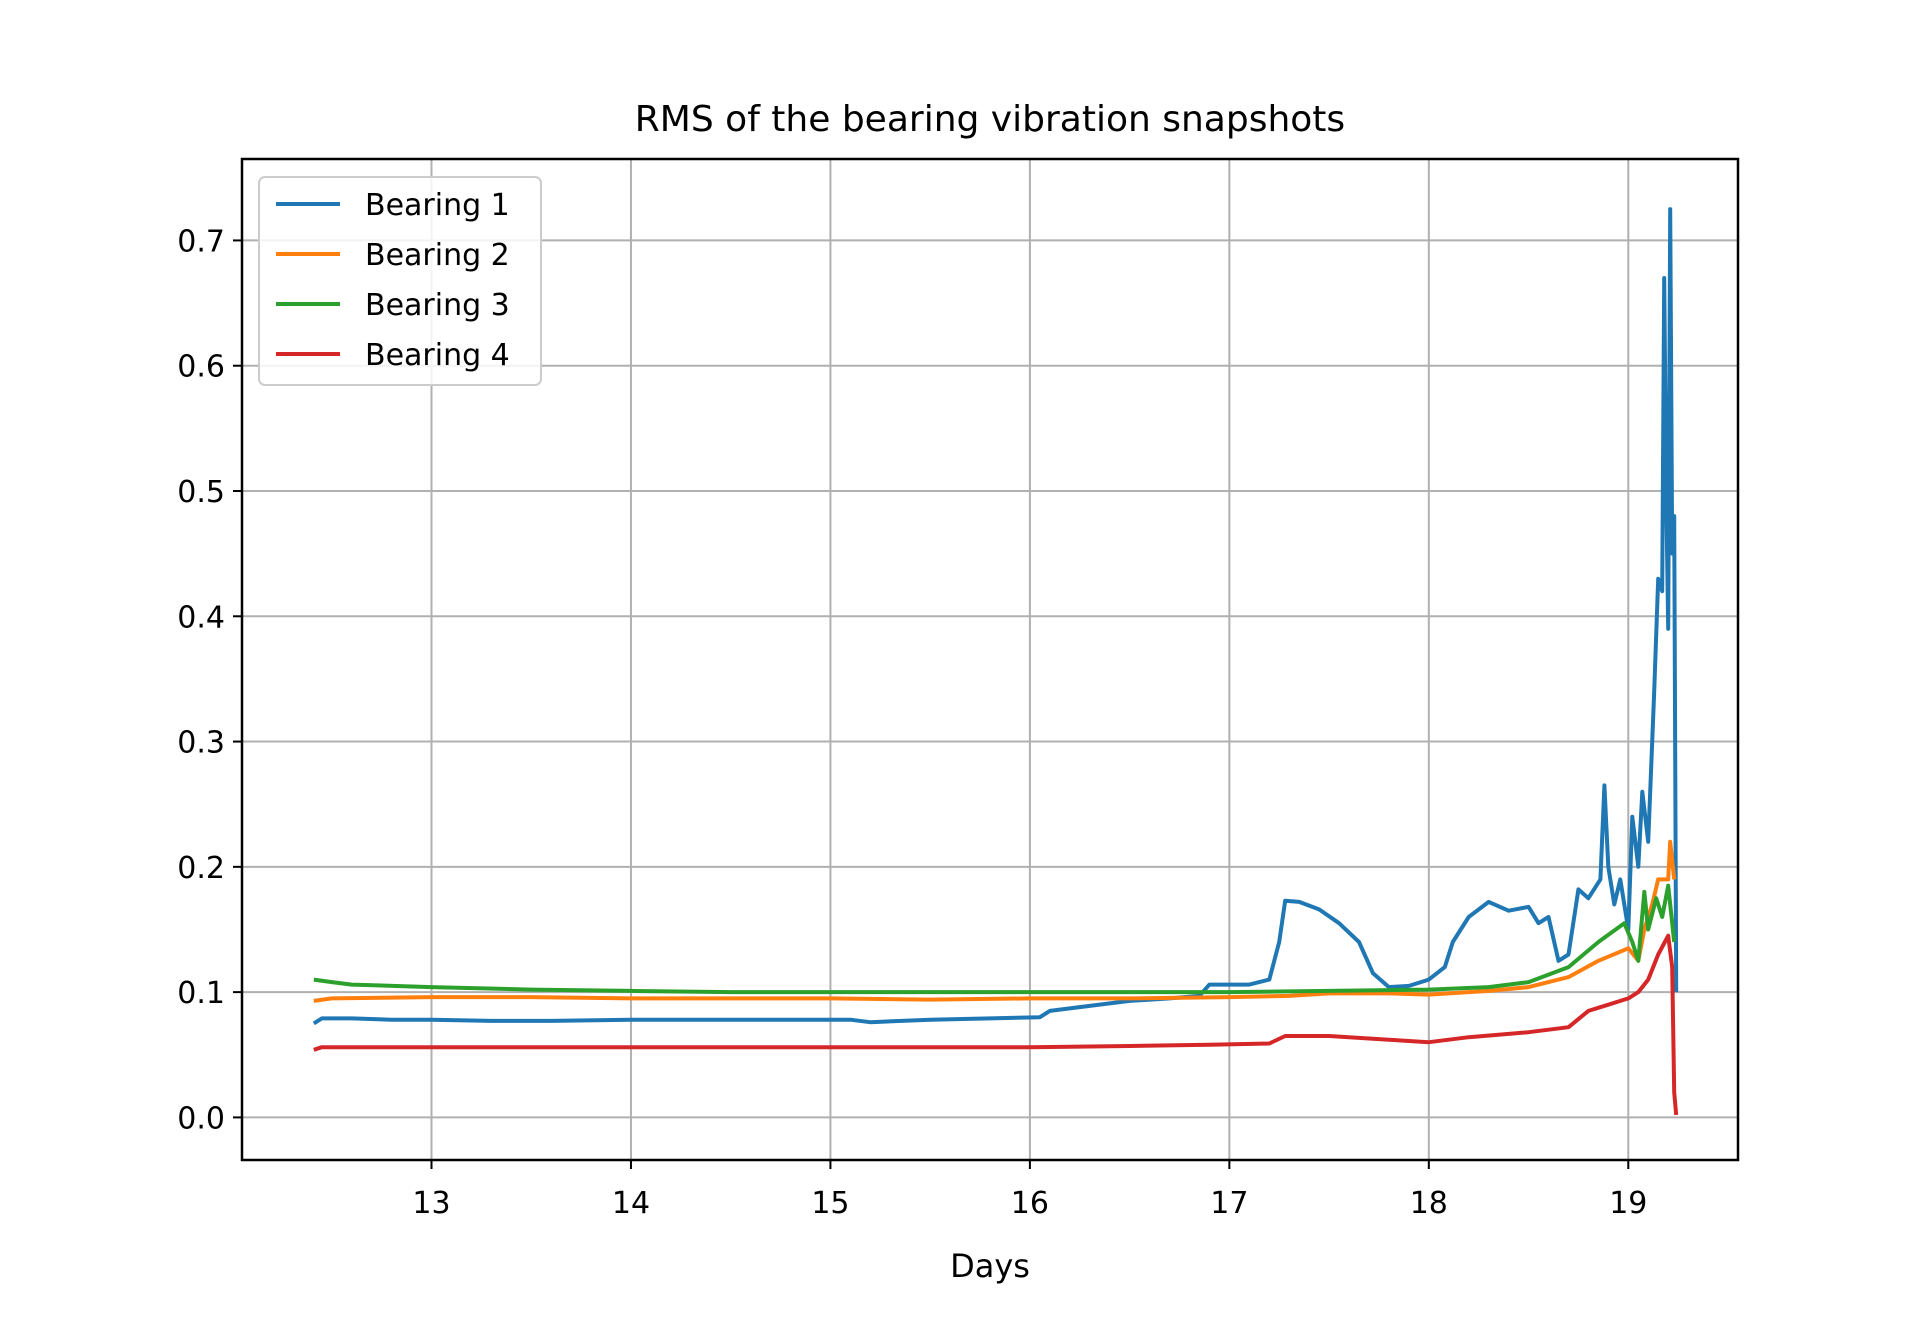 This screenshot has height=1320, width=1920. I want to click on legend-box, so click(400, 281).